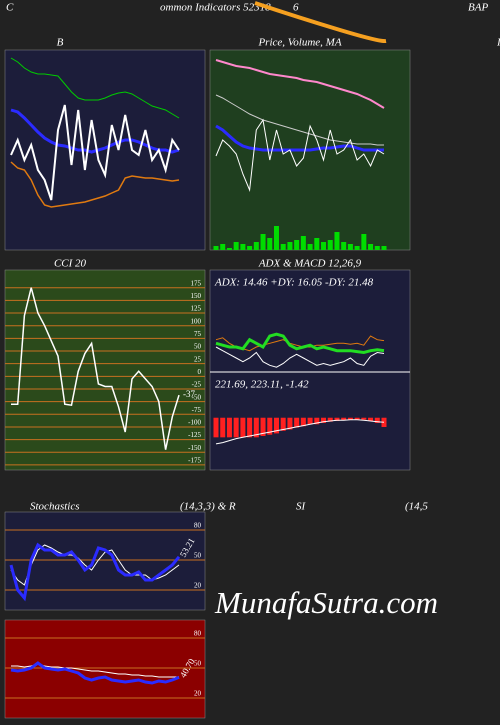 This screenshot has width=500, height=725. I want to click on header-stroke, so click(320, 22).